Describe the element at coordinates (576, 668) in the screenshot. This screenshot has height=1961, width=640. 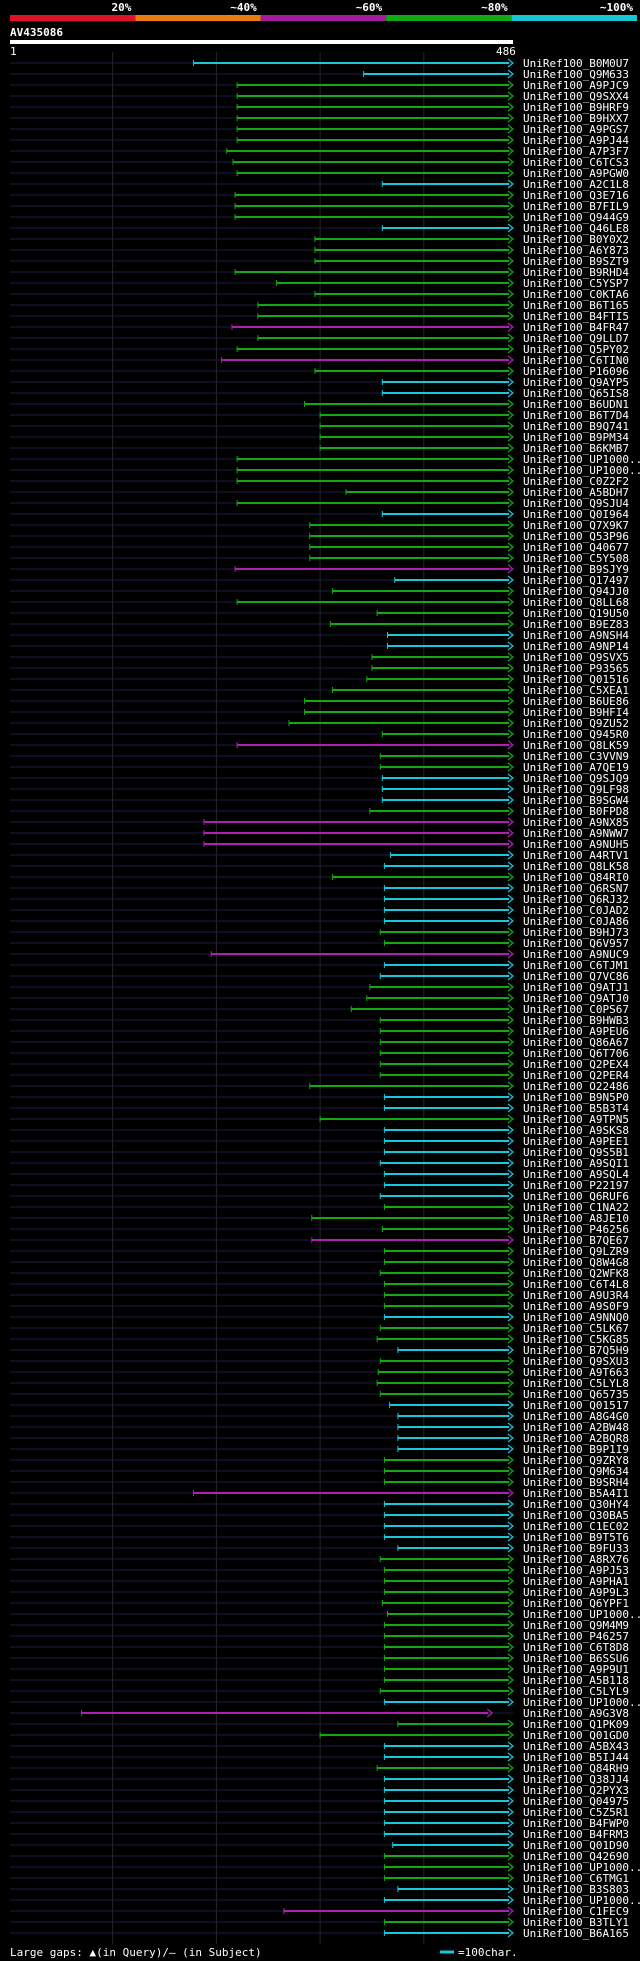
I see `hit-label: UniRef100_P93565` at that location.